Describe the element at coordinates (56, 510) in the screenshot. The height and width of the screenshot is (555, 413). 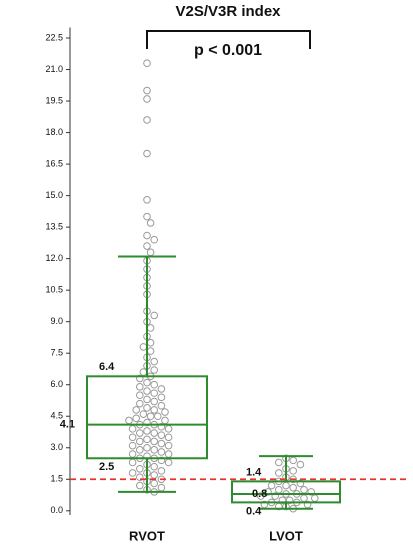
I see `y-tick-label: 0.0` at that location.